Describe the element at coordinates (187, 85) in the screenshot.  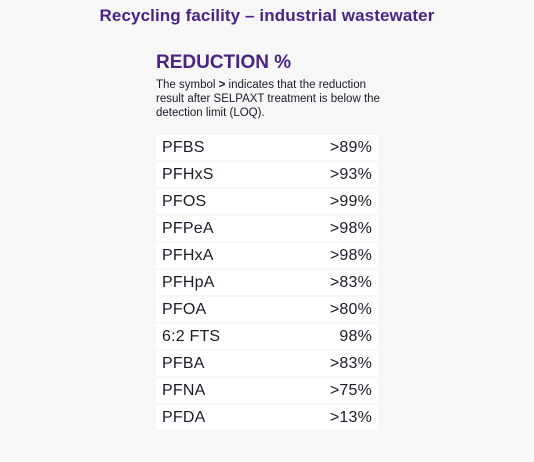
I see `note-prefix: The symbol` at that location.